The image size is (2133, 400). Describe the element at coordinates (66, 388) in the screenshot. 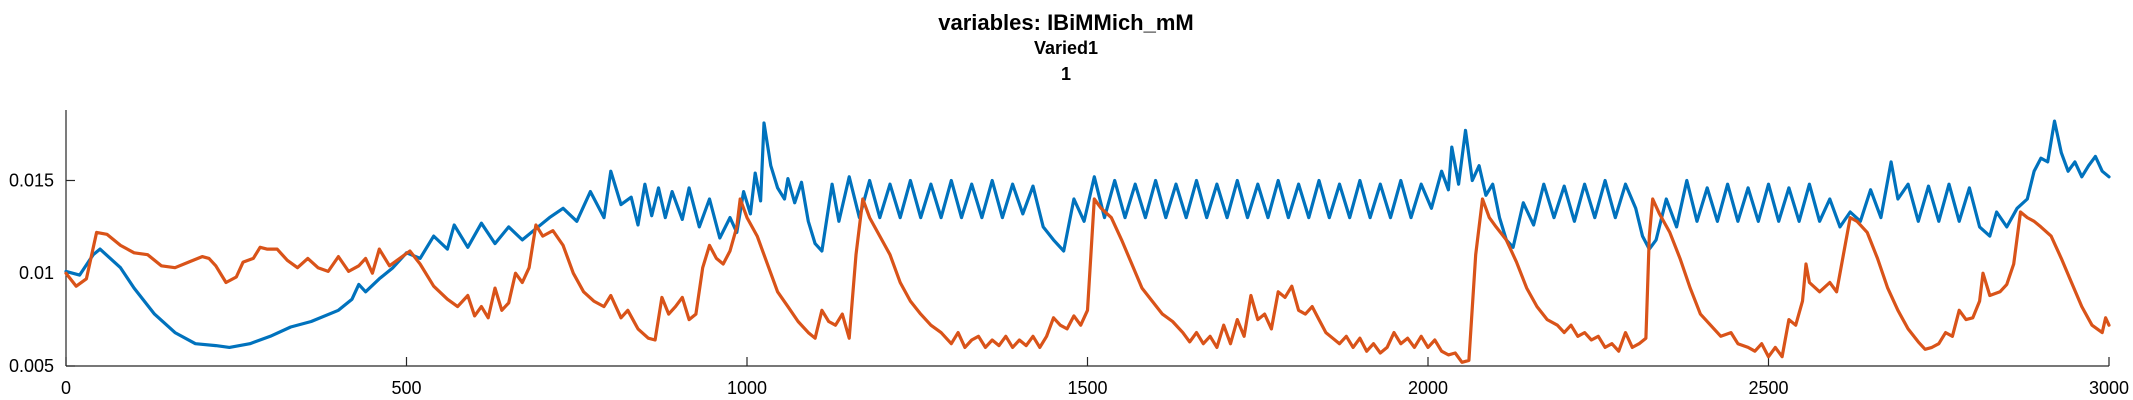

I see `x-tick-label: 0` at that location.